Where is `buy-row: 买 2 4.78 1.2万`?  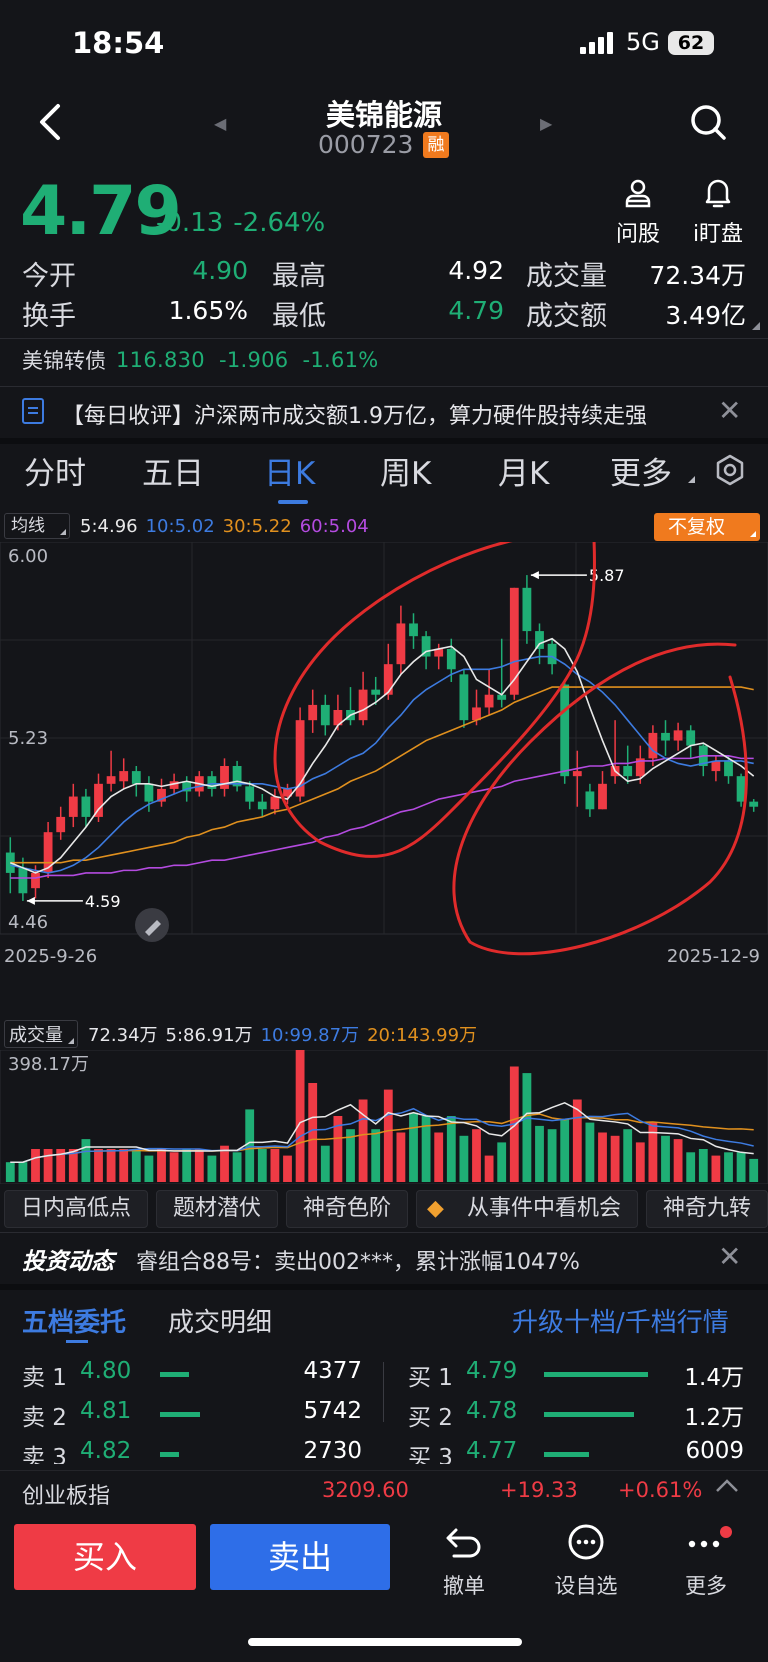
buy-row: 买 2 4.78 1.2万 is located at coordinates (577, 1417).